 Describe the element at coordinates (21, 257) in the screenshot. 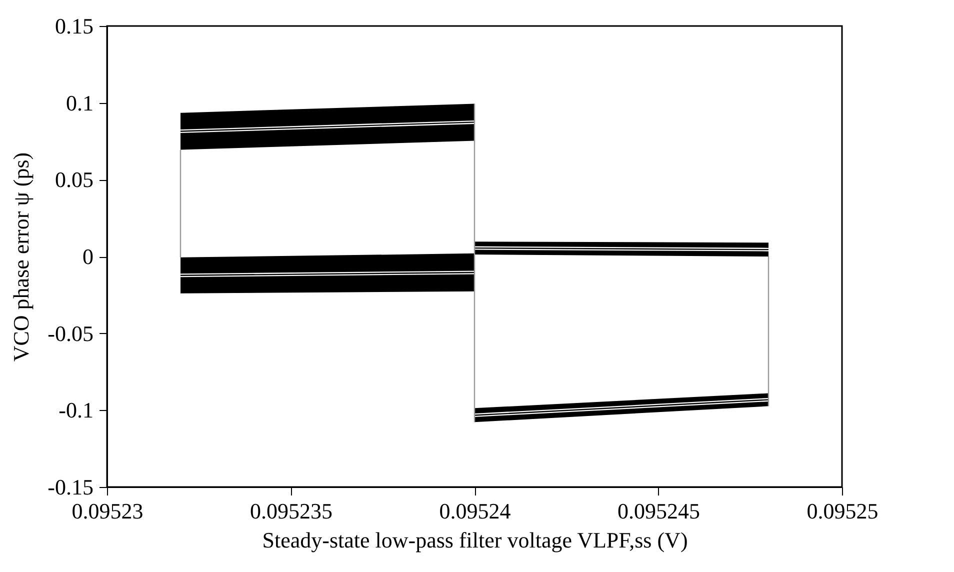

I see `y-axis-title: VCO phase error ψ (ps)` at that location.